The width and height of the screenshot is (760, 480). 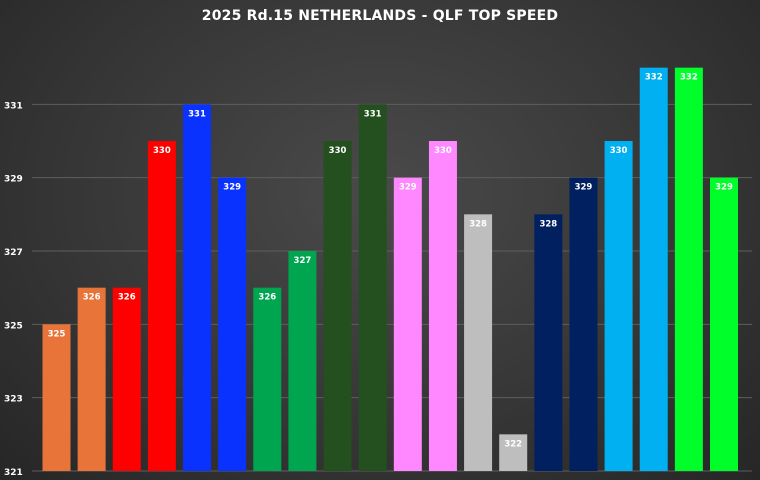 I want to click on y-tick-label: 323, so click(x=13, y=400).